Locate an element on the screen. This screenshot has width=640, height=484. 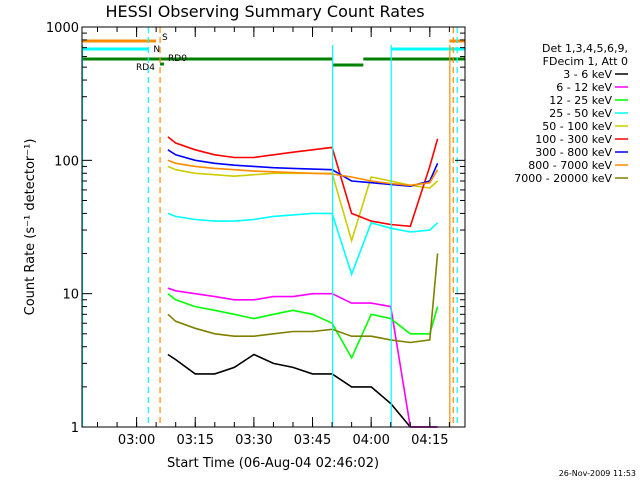
flag-label-s: S is located at coordinates (165, 38).